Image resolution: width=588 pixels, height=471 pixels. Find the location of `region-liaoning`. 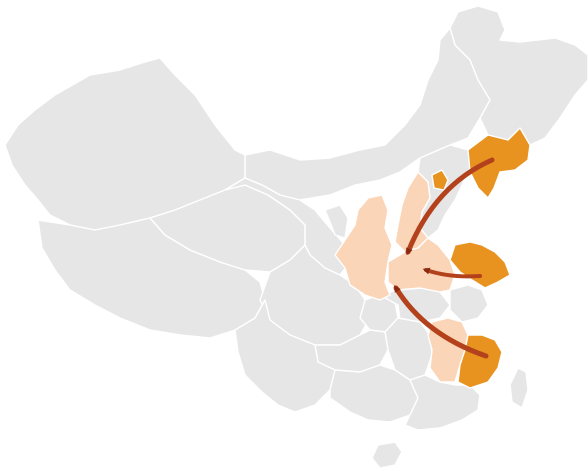

region-liaoning is located at coordinates (499, 163).